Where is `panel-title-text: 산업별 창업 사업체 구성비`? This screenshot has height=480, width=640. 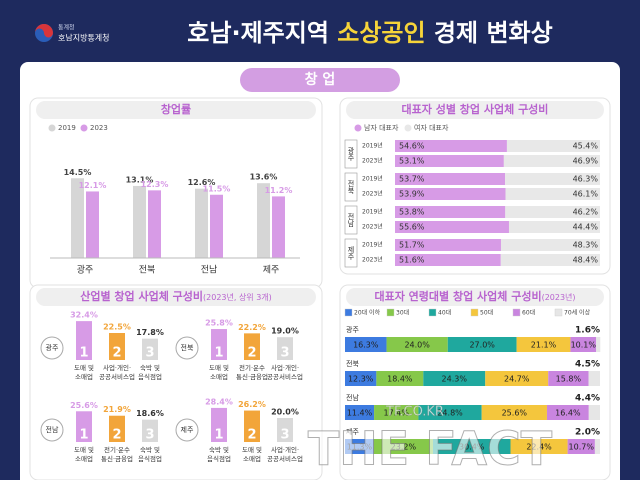 panel-title-text: 산업별 창업 사업체 구성비 is located at coordinates (141, 296).